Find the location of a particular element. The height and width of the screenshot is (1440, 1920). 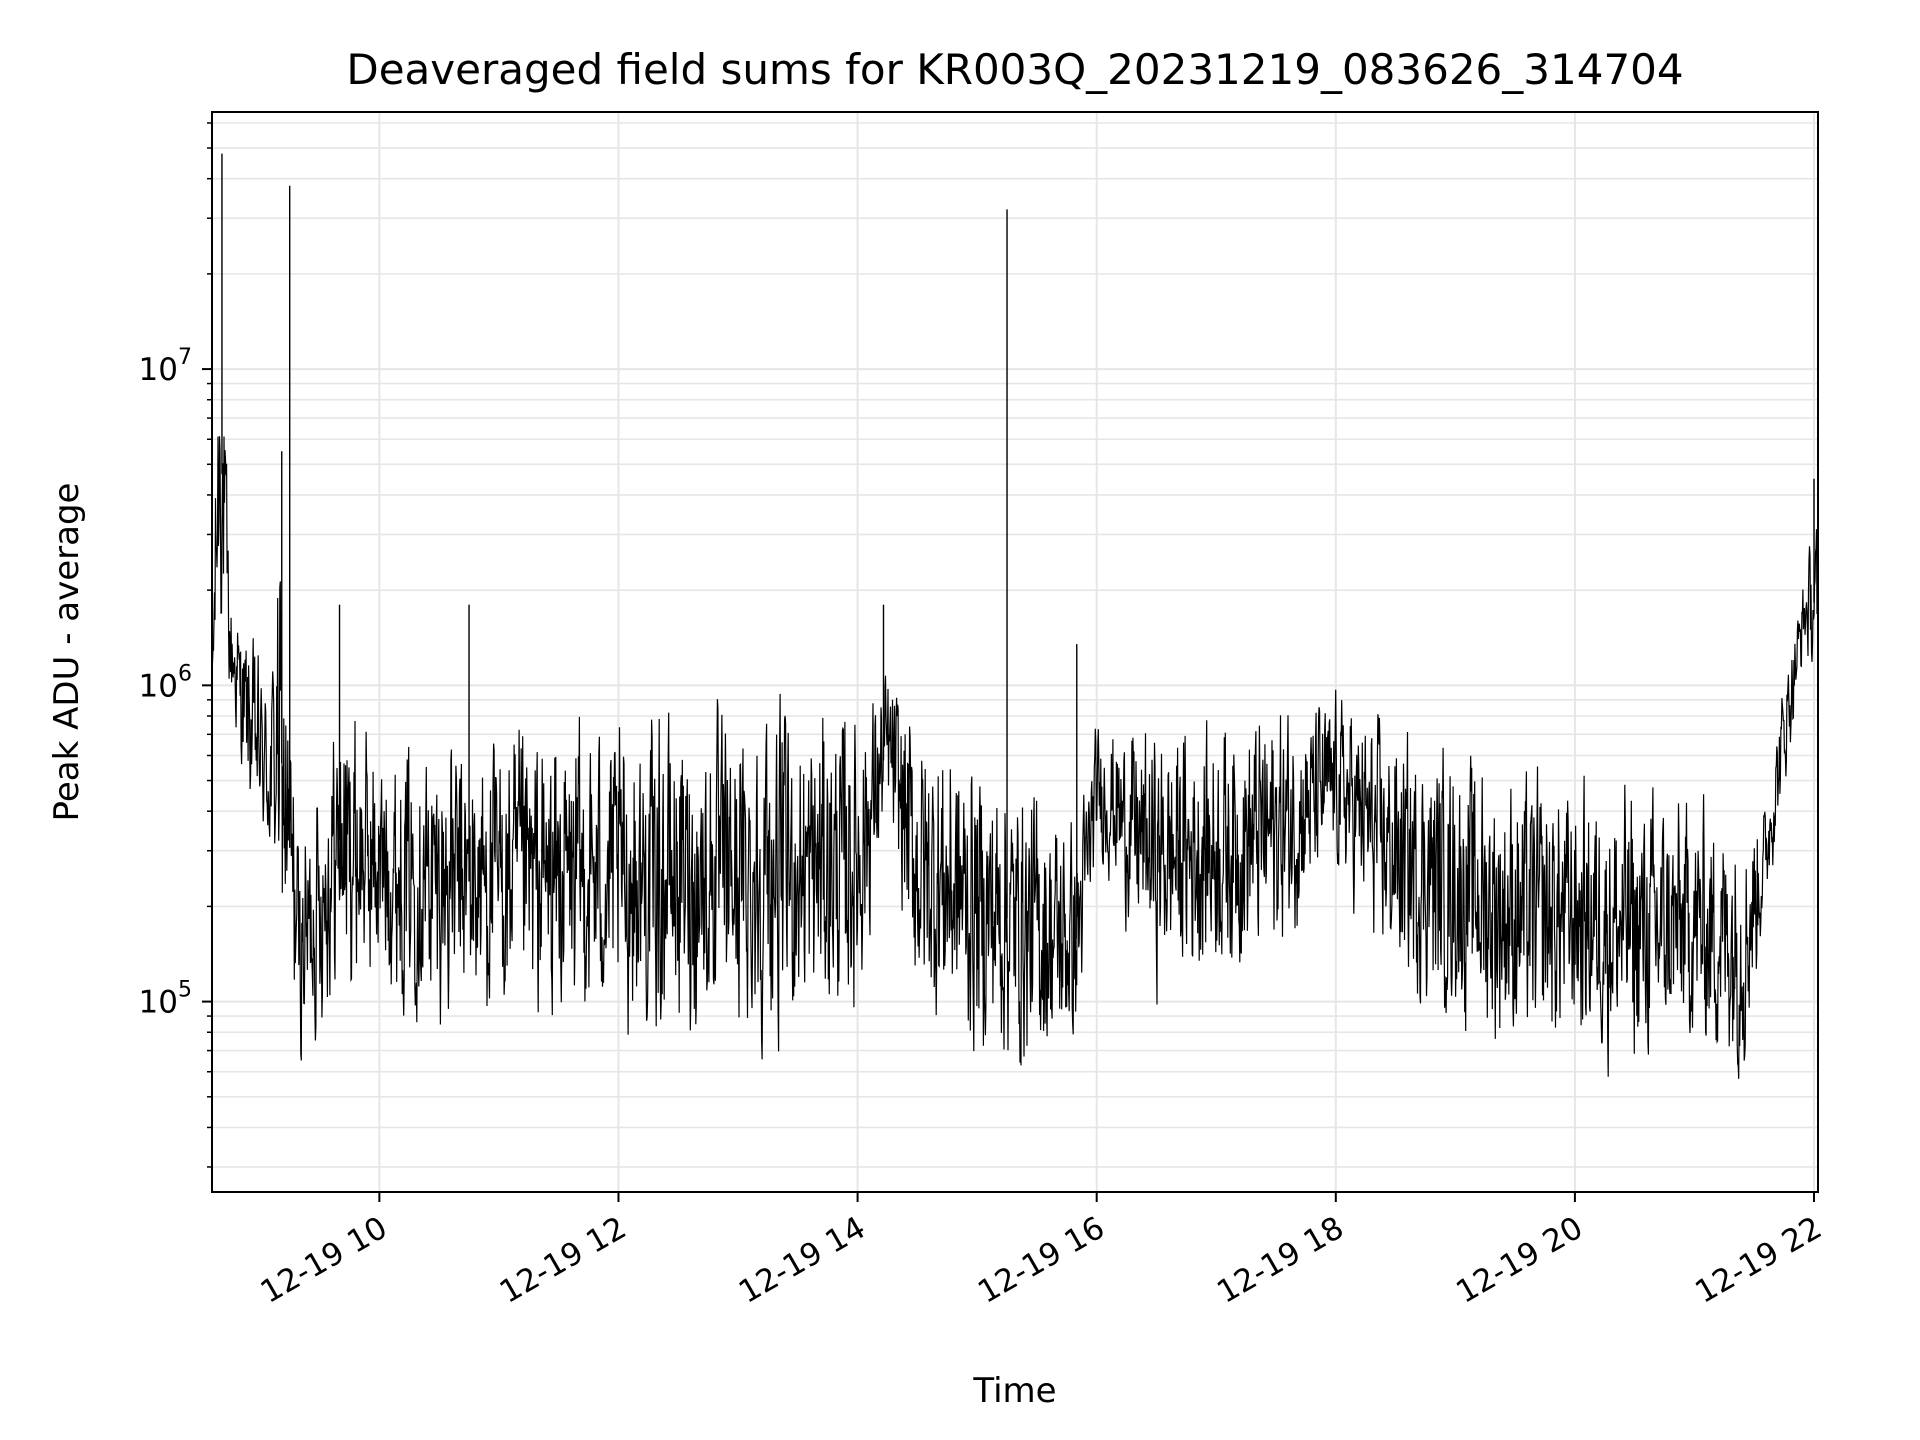

y-tick-label-exponent: 5 is located at coordinates (185, 990).